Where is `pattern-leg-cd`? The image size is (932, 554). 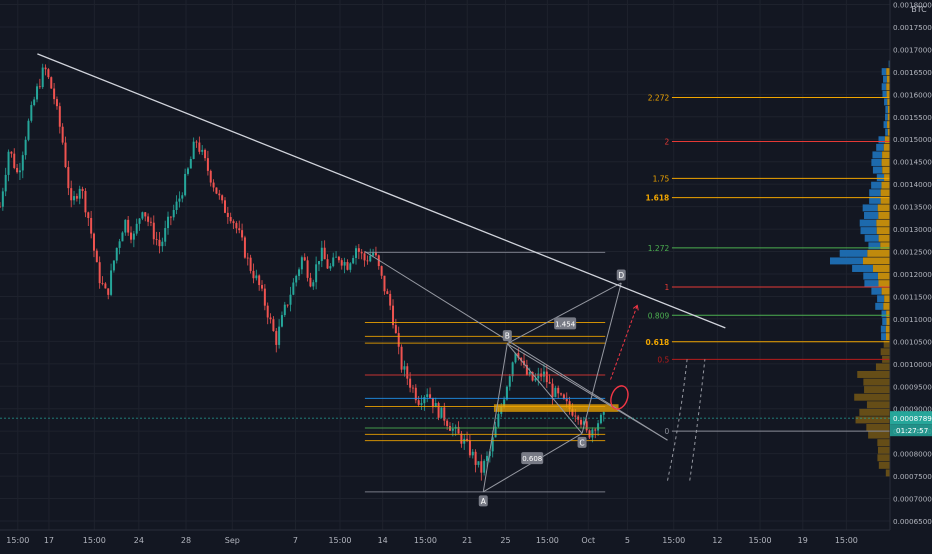 pattern-leg-cd is located at coordinates (601, 358).